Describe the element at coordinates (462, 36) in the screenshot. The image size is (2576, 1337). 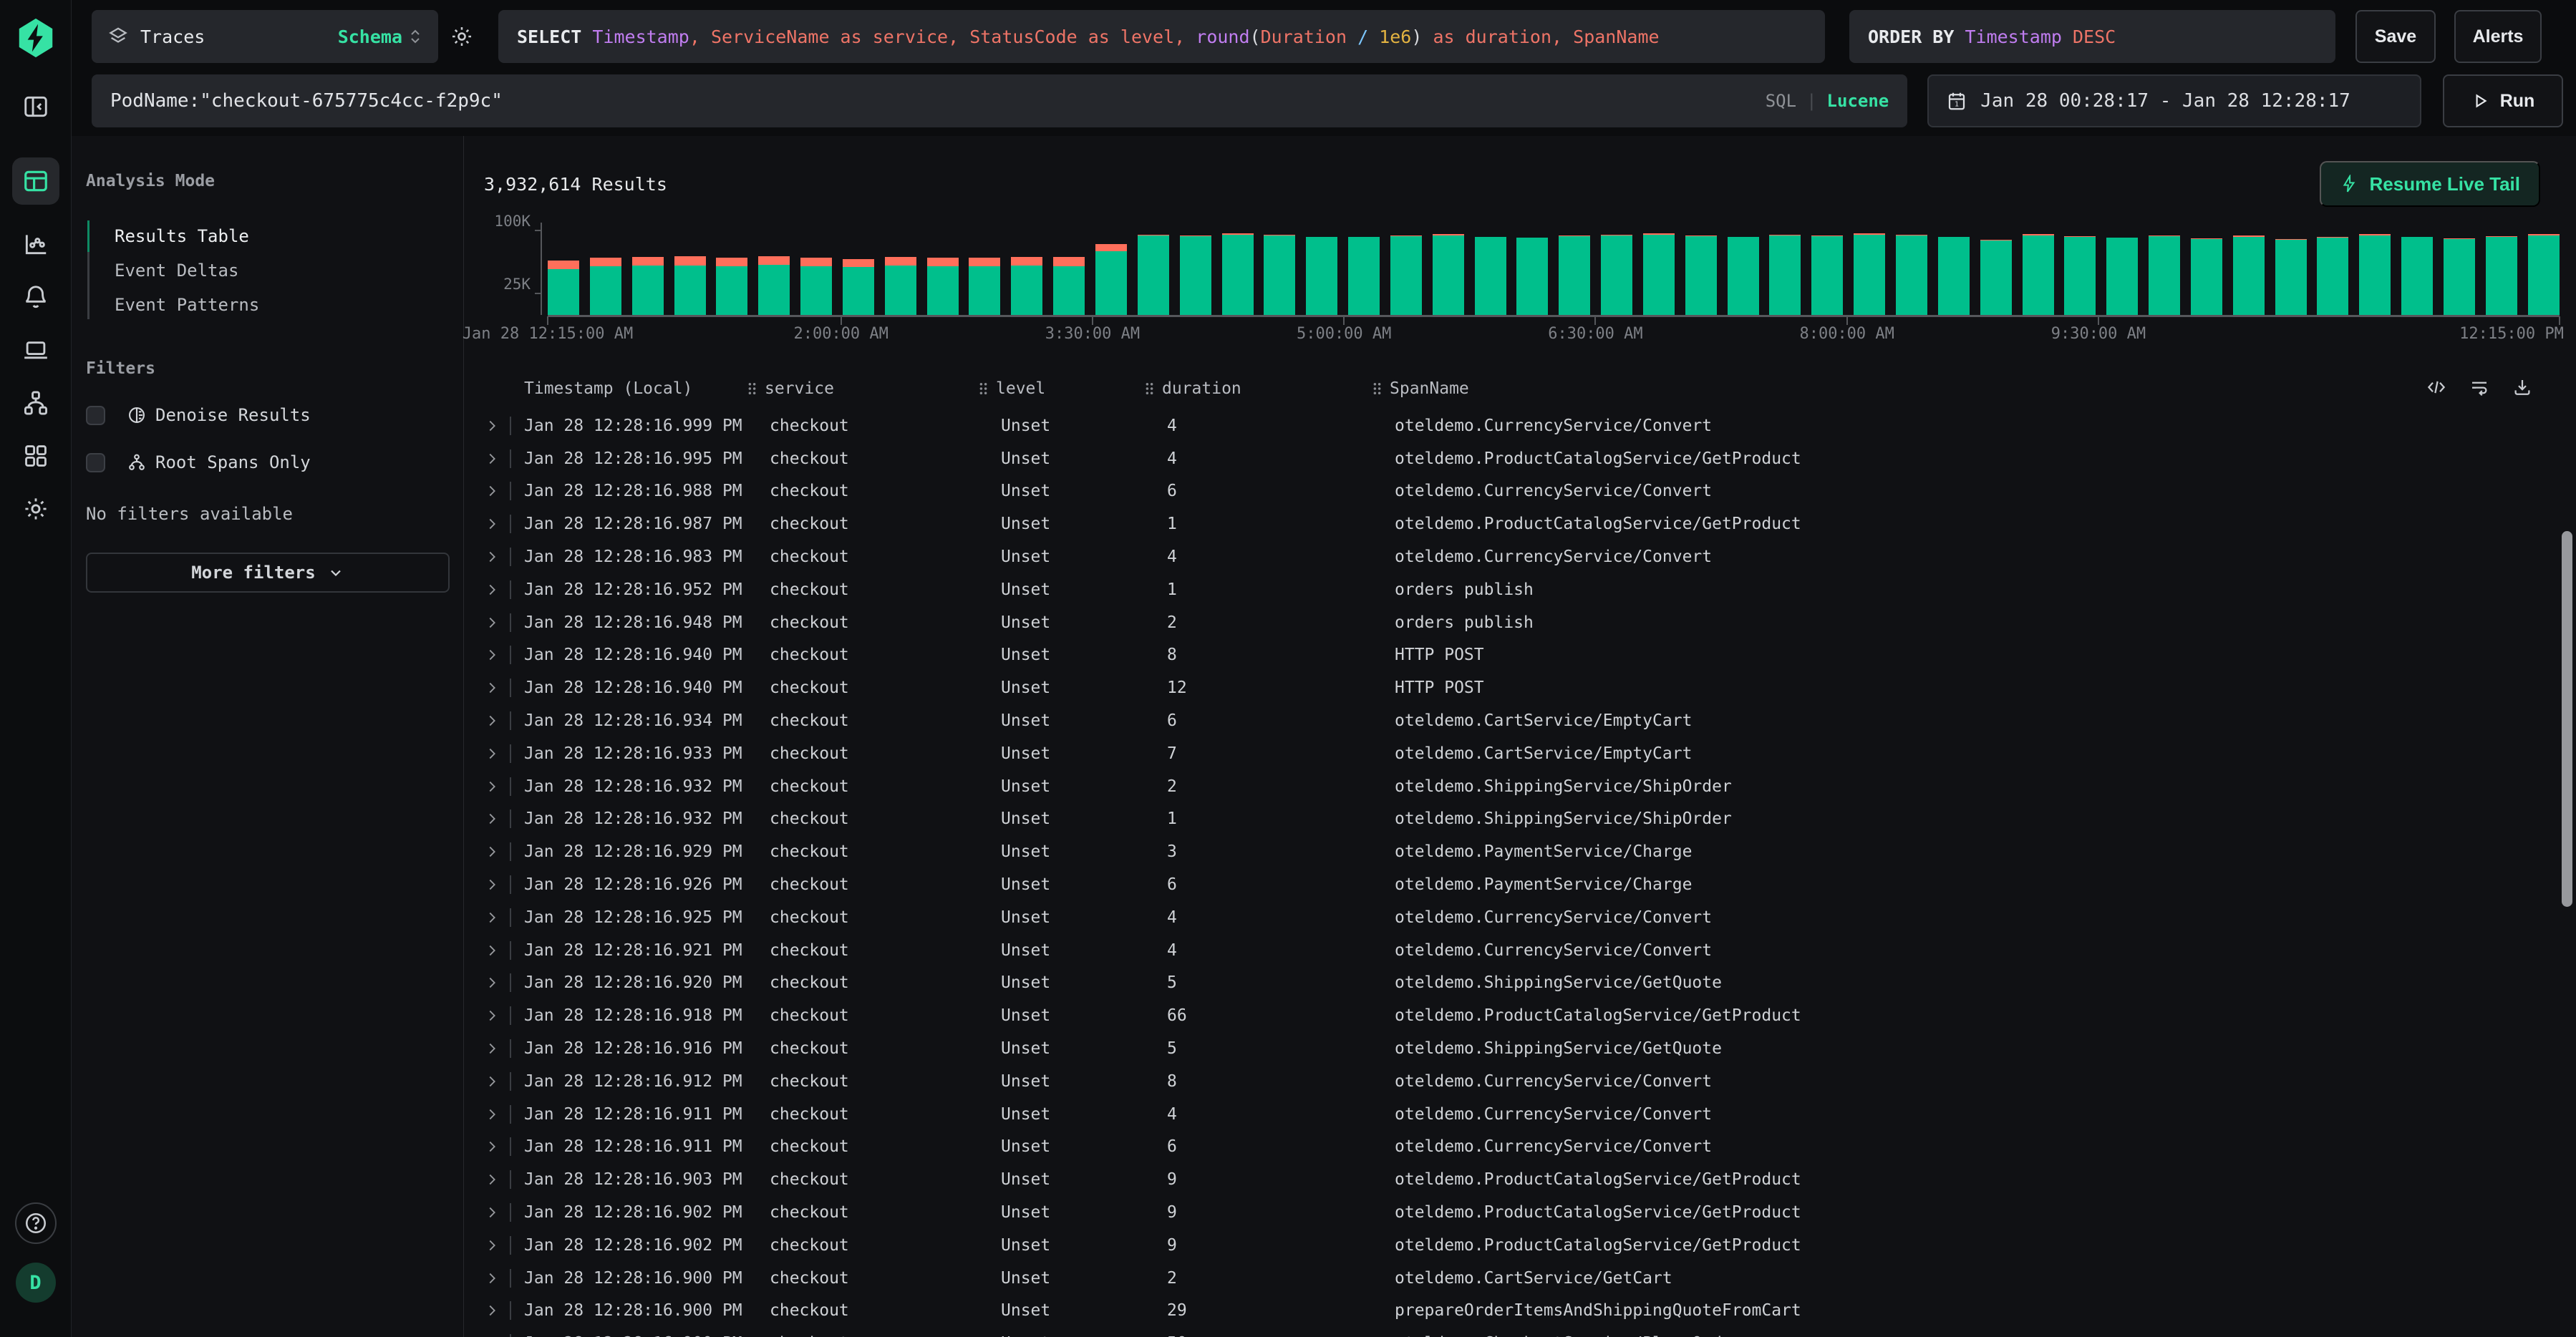
I see `source-settings-gear-icon` at that location.